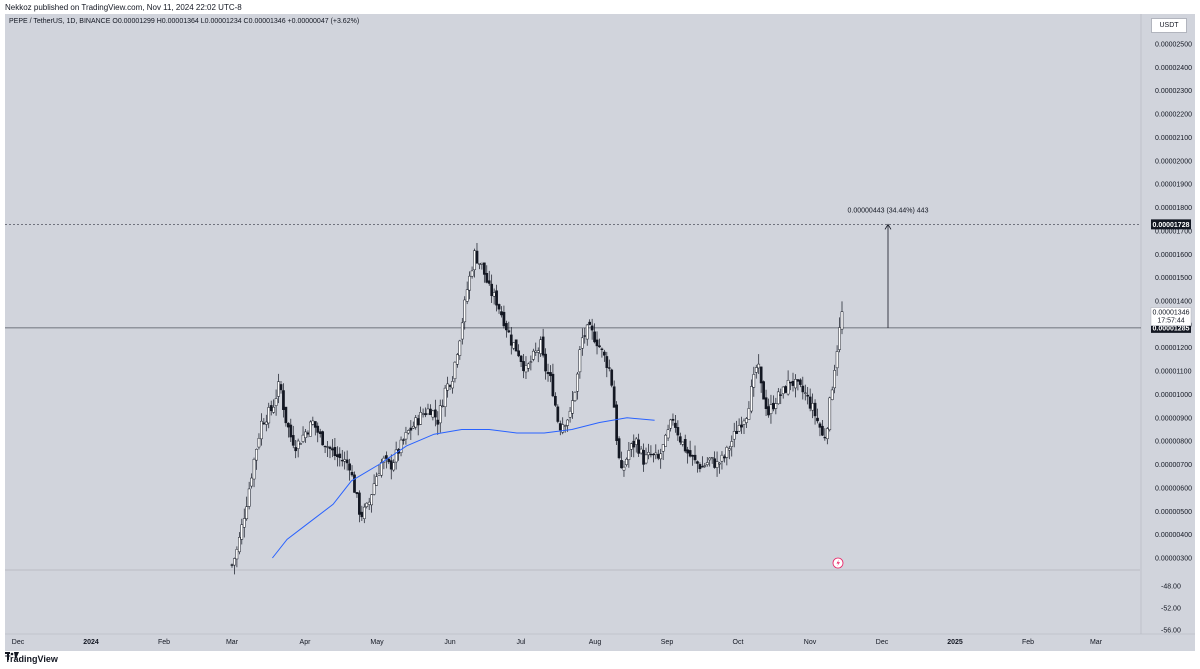  Describe the element at coordinates (1173, 302) in the screenshot. I see `price-tick-label: 0.00001400` at that location.